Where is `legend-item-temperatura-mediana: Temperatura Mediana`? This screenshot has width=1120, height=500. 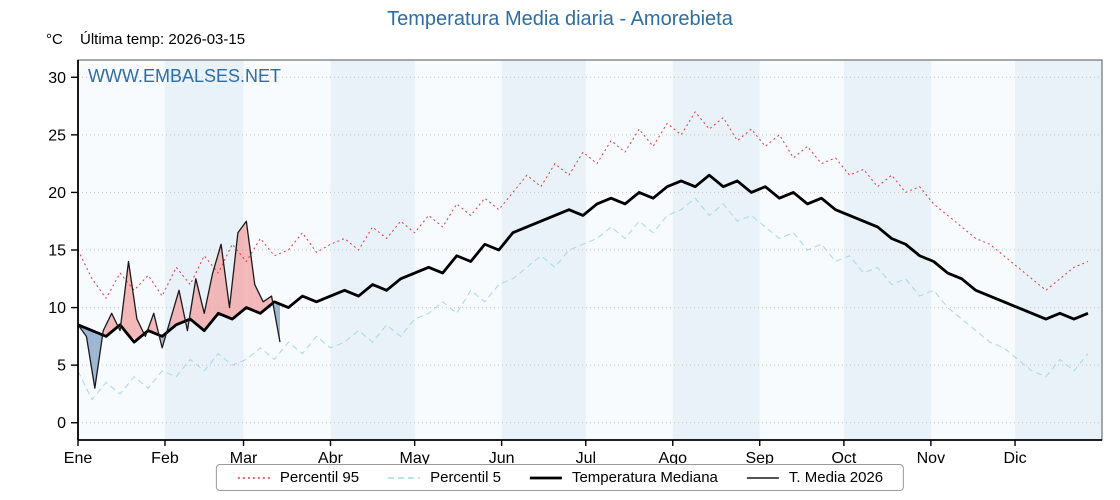 legend-item-temperatura-mediana: Temperatura Mediana is located at coordinates (623, 477).